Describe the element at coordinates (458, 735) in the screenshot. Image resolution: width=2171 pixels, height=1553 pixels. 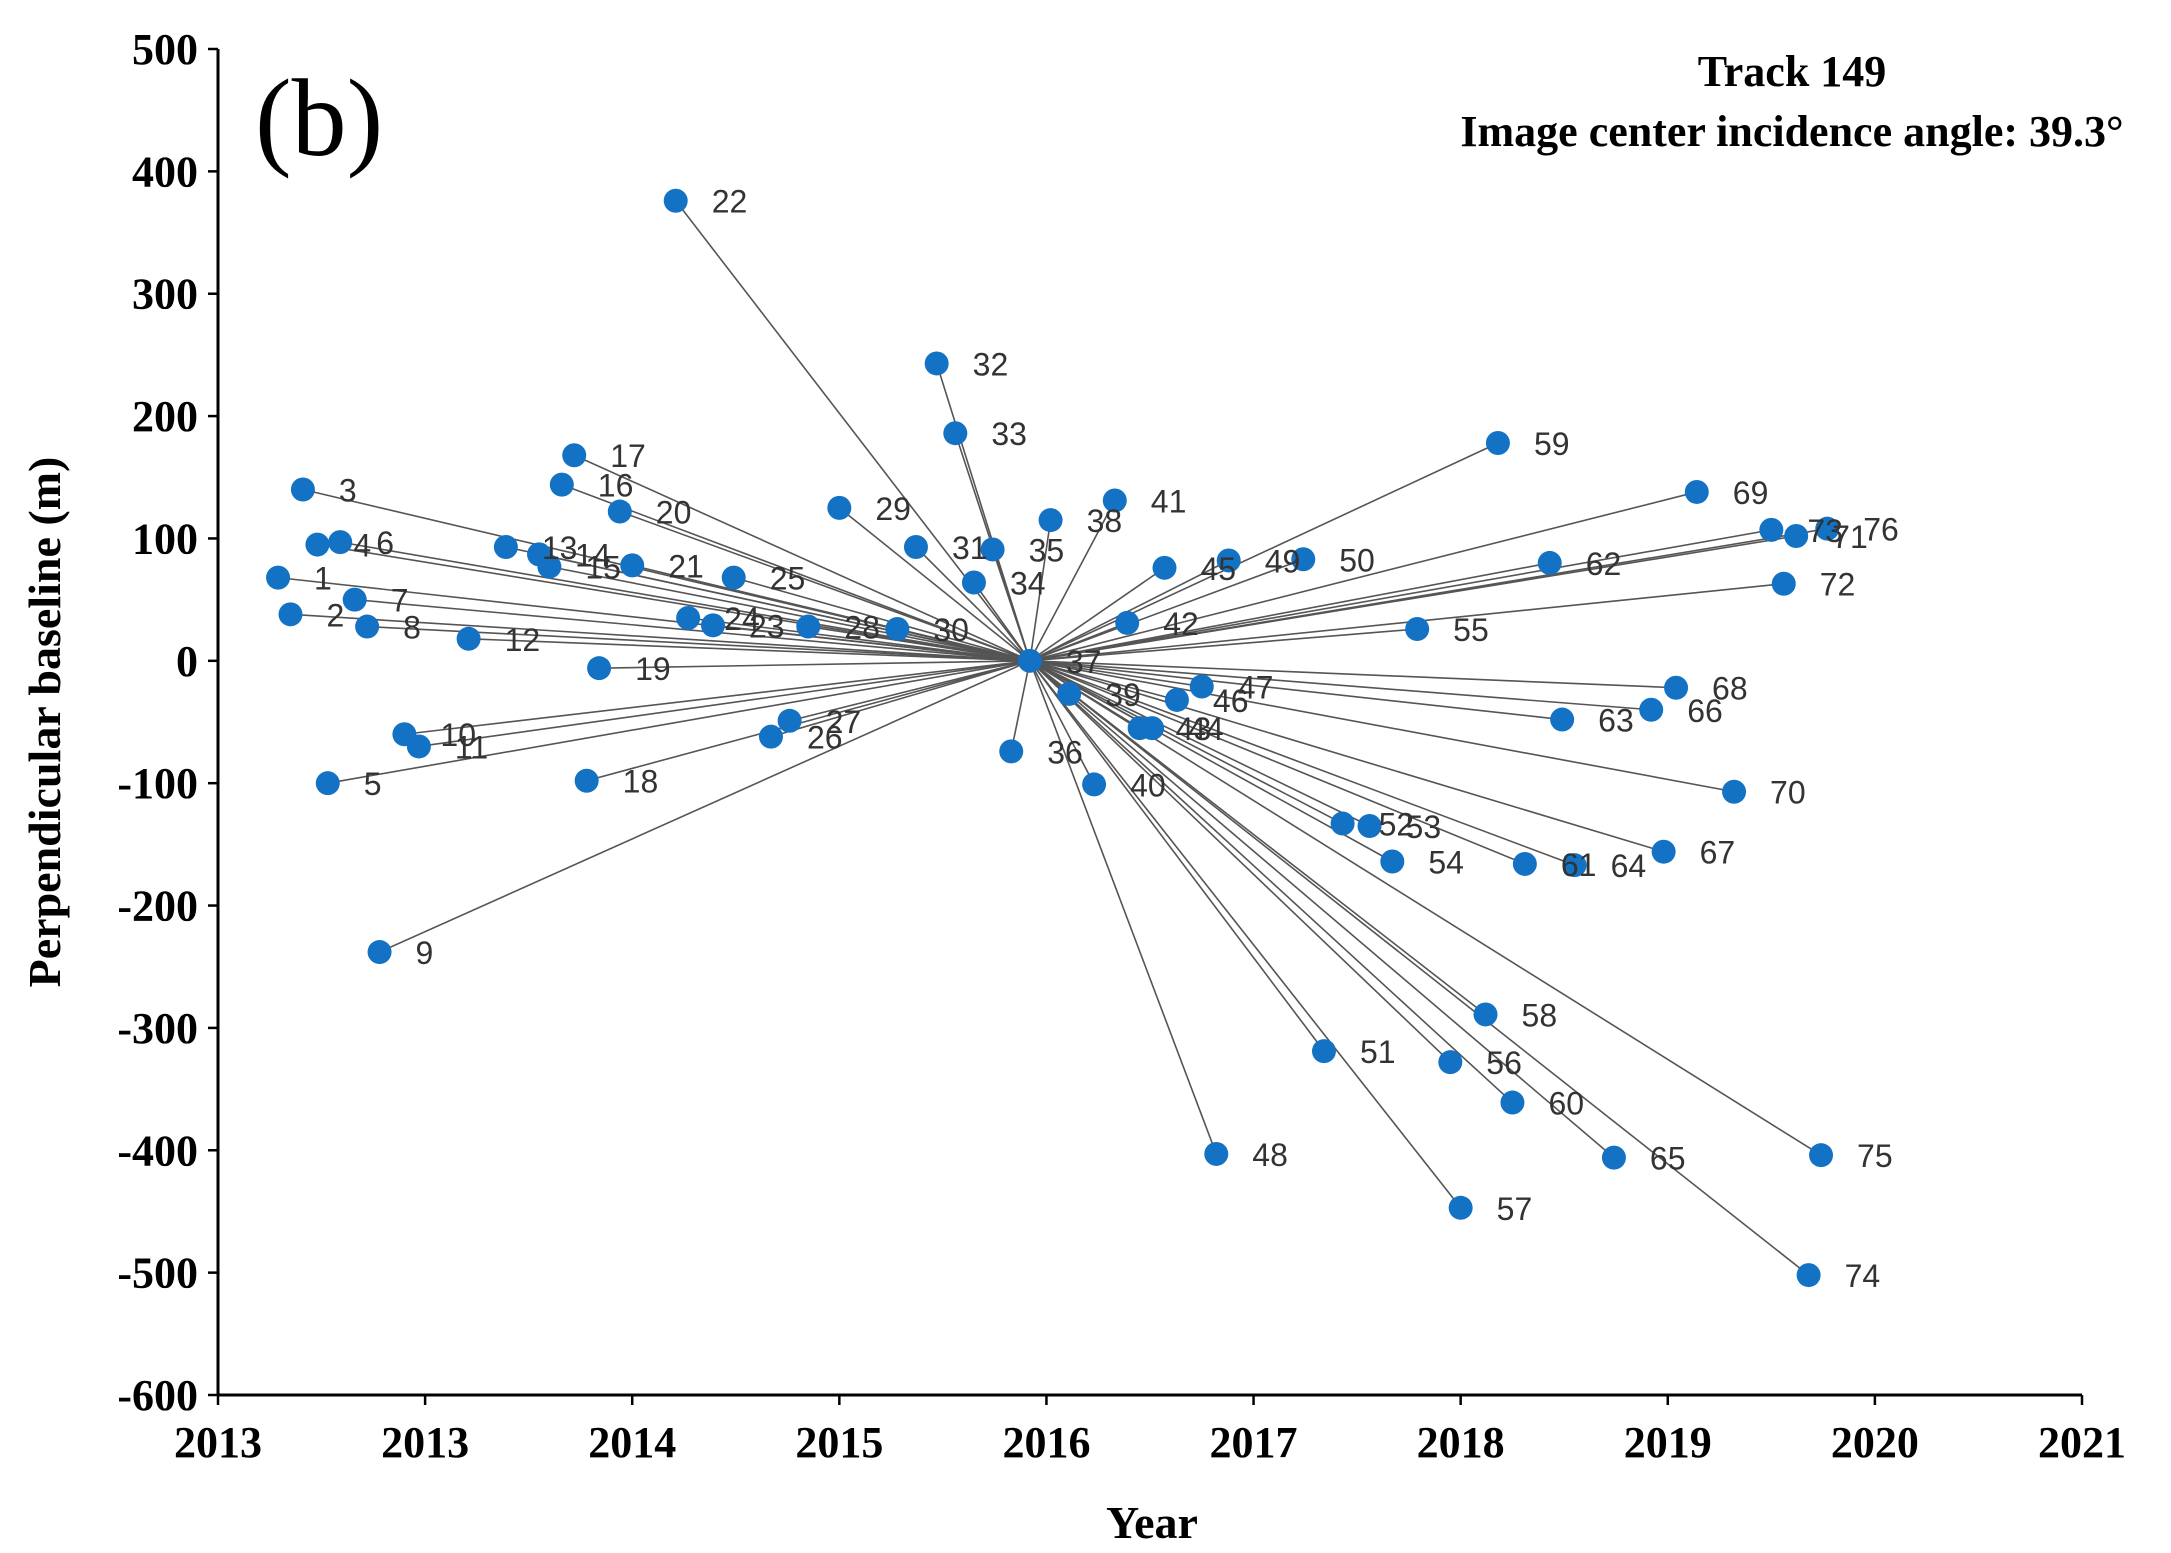
I see `point-label: 10` at that location.